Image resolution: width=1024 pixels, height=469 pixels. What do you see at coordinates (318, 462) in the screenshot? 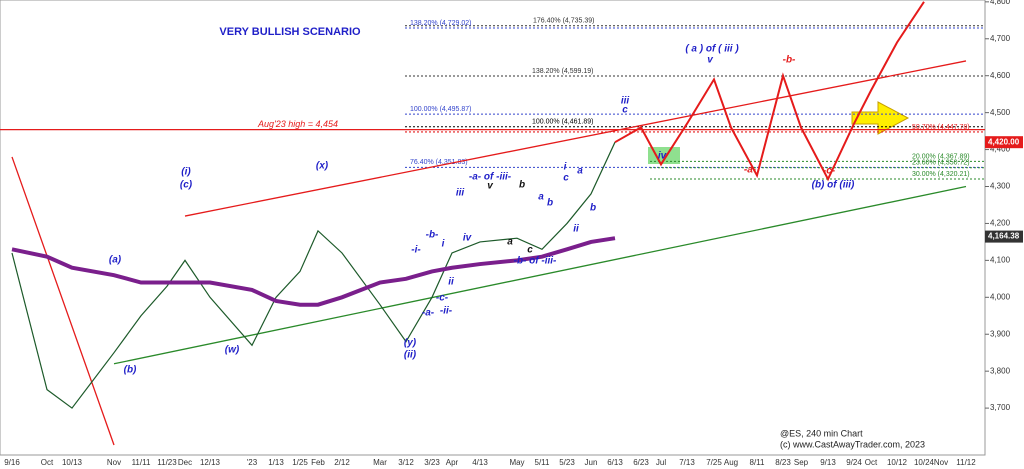
I see `x-tick-label: Feb` at bounding box center [318, 462].